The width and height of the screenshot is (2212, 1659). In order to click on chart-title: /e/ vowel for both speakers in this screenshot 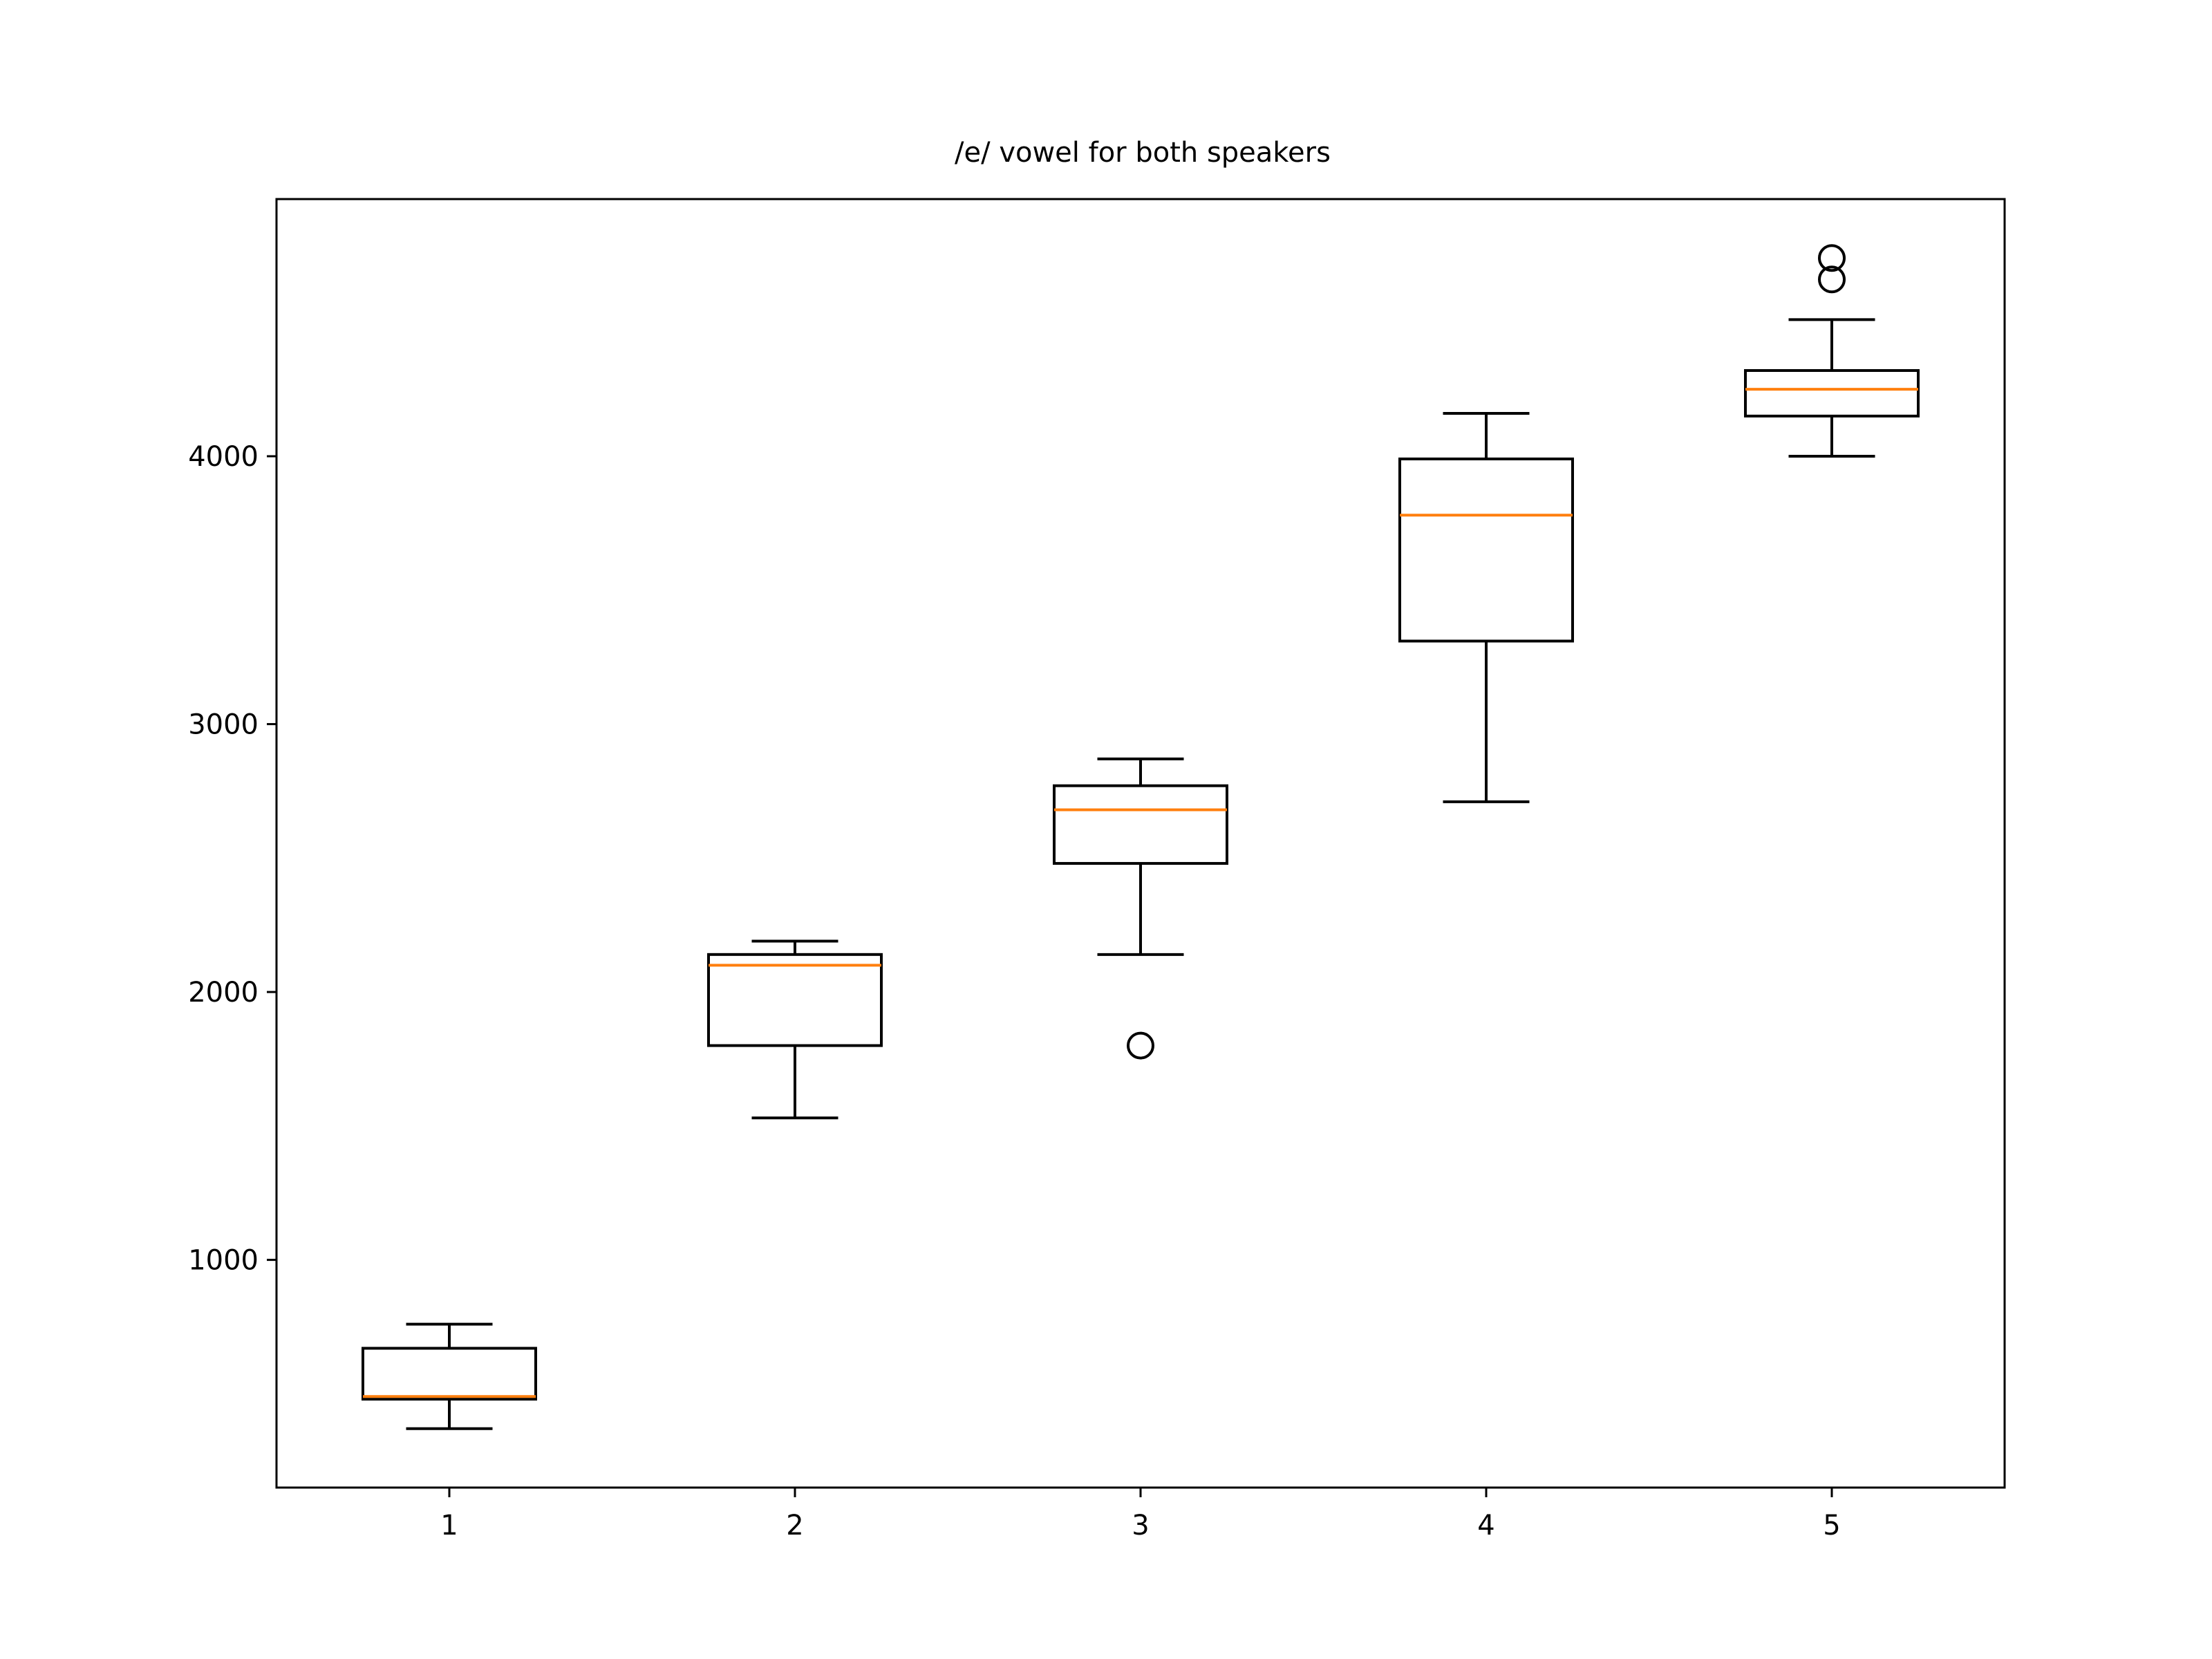, I will do `click(1143, 153)`.